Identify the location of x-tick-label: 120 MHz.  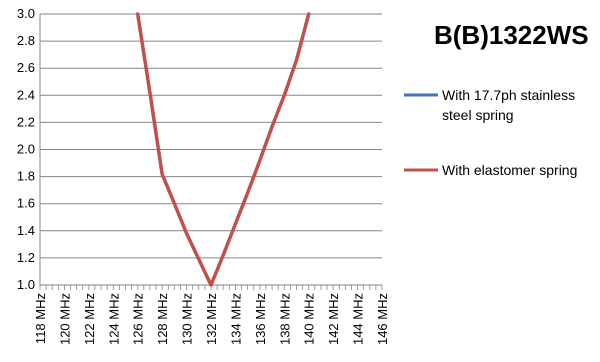
(64, 319).